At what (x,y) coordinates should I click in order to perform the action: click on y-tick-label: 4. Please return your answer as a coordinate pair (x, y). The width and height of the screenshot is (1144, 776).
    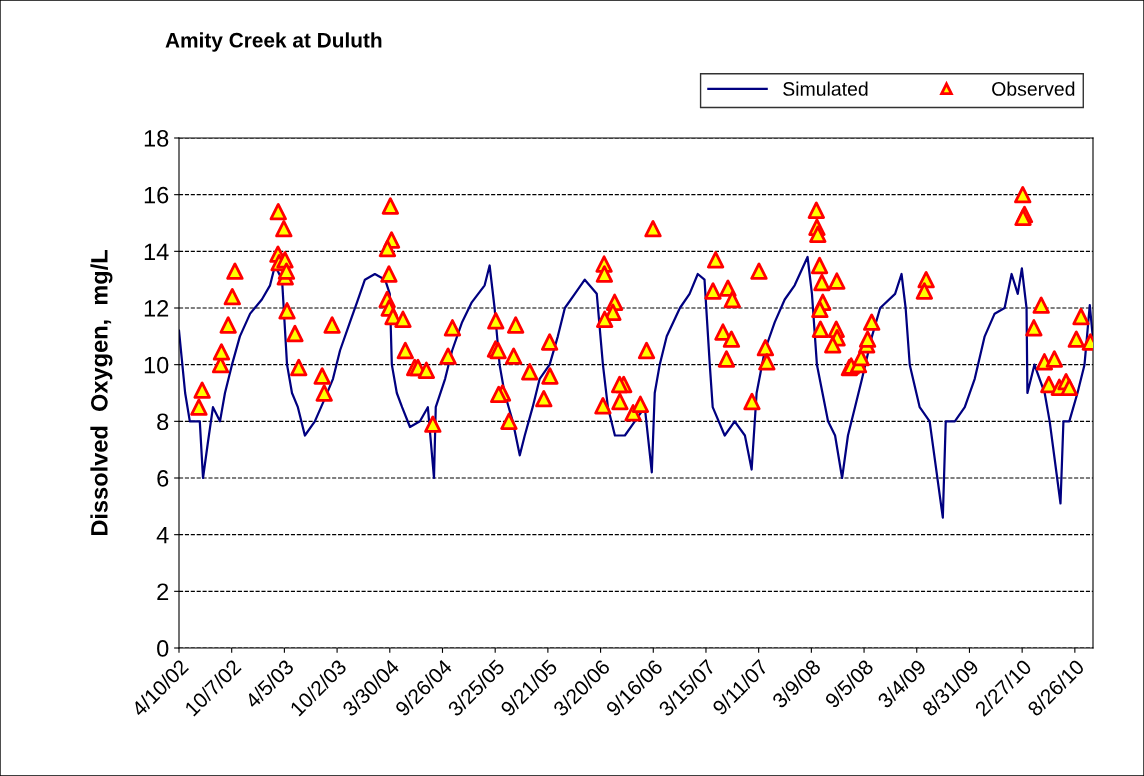
    Looking at the image, I should click on (162, 535).